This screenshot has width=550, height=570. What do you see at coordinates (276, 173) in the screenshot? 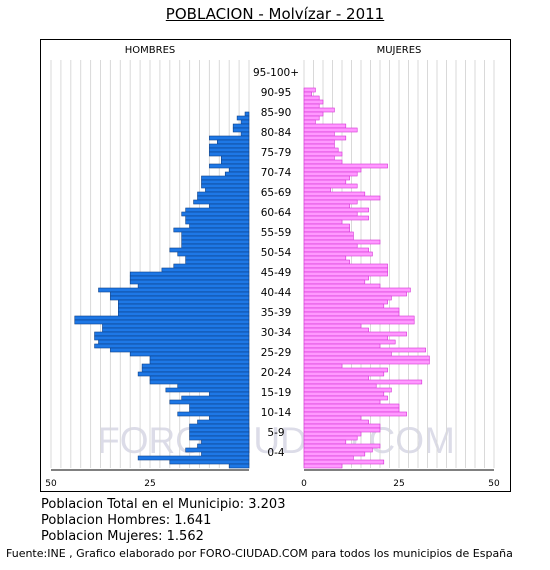
I see `age-label: 70-74` at bounding box center [276, 173].